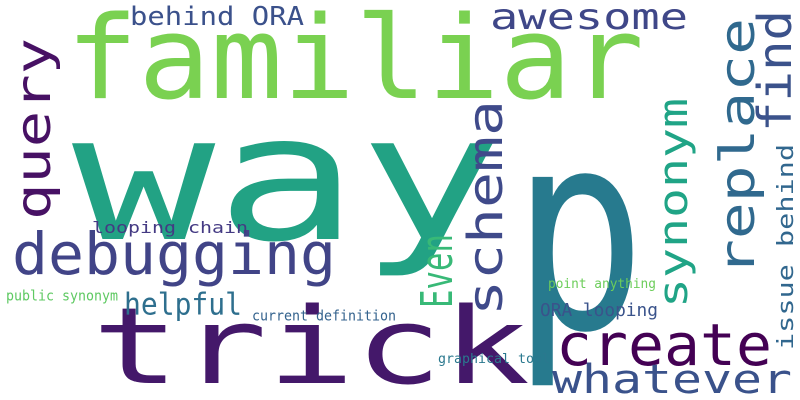 This screenshot has width=800, height=400. What do you see at coordinates (183, 304) in the screenshot?
I see `word-helpful: helpful` at bounding box center [183, 304].